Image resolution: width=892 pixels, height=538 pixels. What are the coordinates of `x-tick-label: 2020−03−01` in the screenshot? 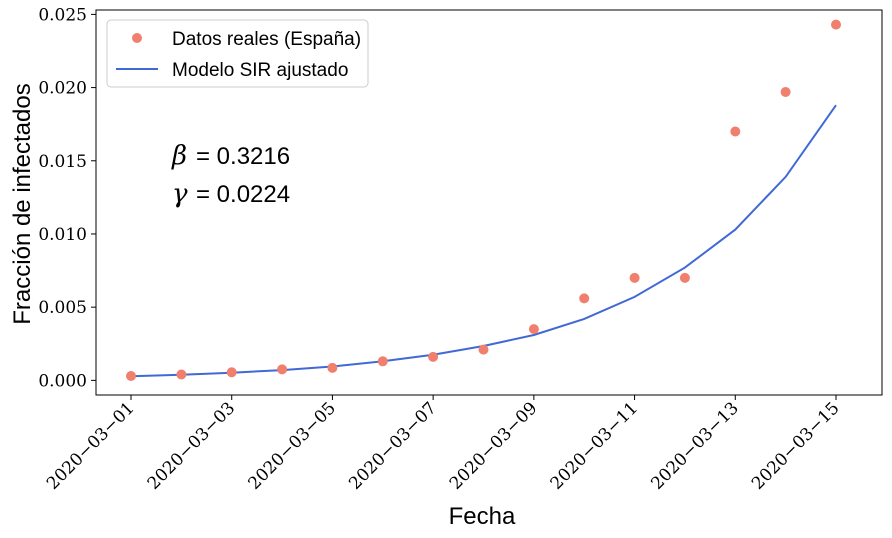 It's located at (90, 445).